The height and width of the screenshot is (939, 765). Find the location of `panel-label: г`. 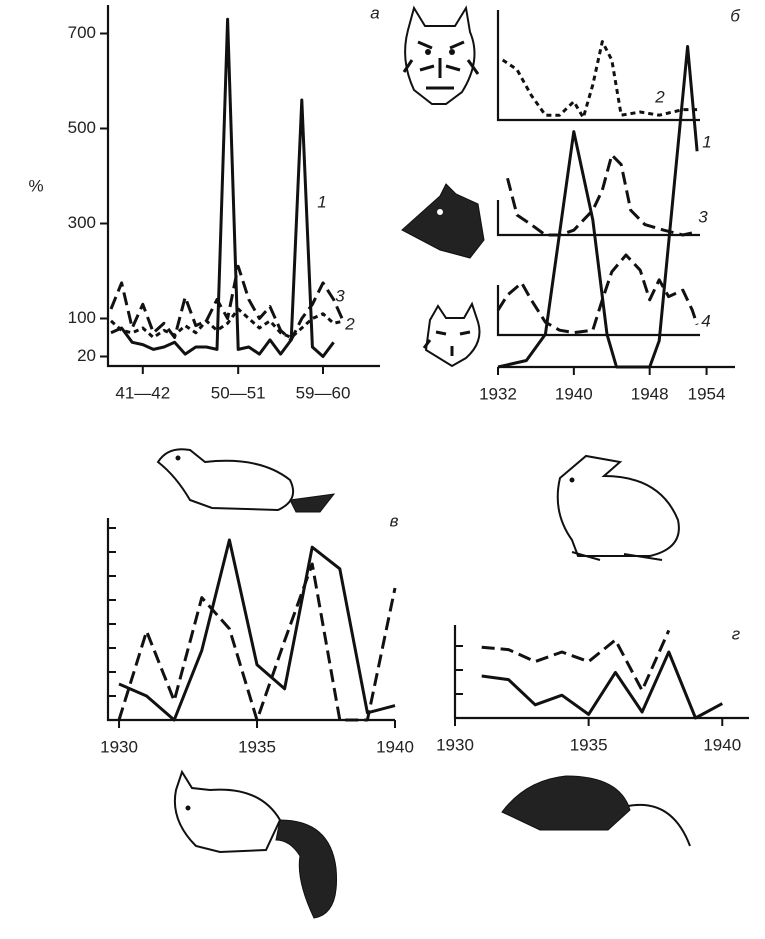

panel-label: г is located at coordinates (736, 633).